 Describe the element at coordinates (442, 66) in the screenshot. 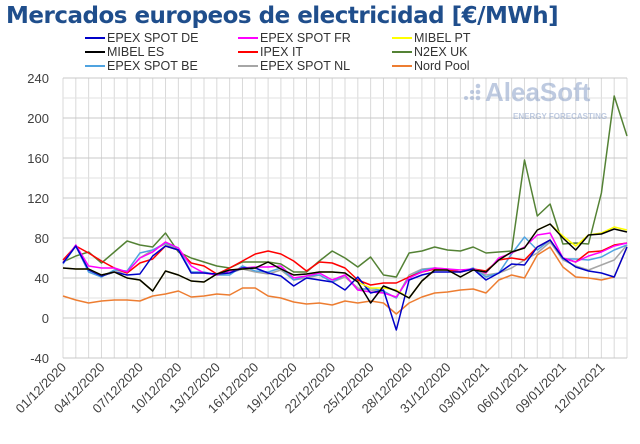

I see `legend-label: Nord Pool` at that location.